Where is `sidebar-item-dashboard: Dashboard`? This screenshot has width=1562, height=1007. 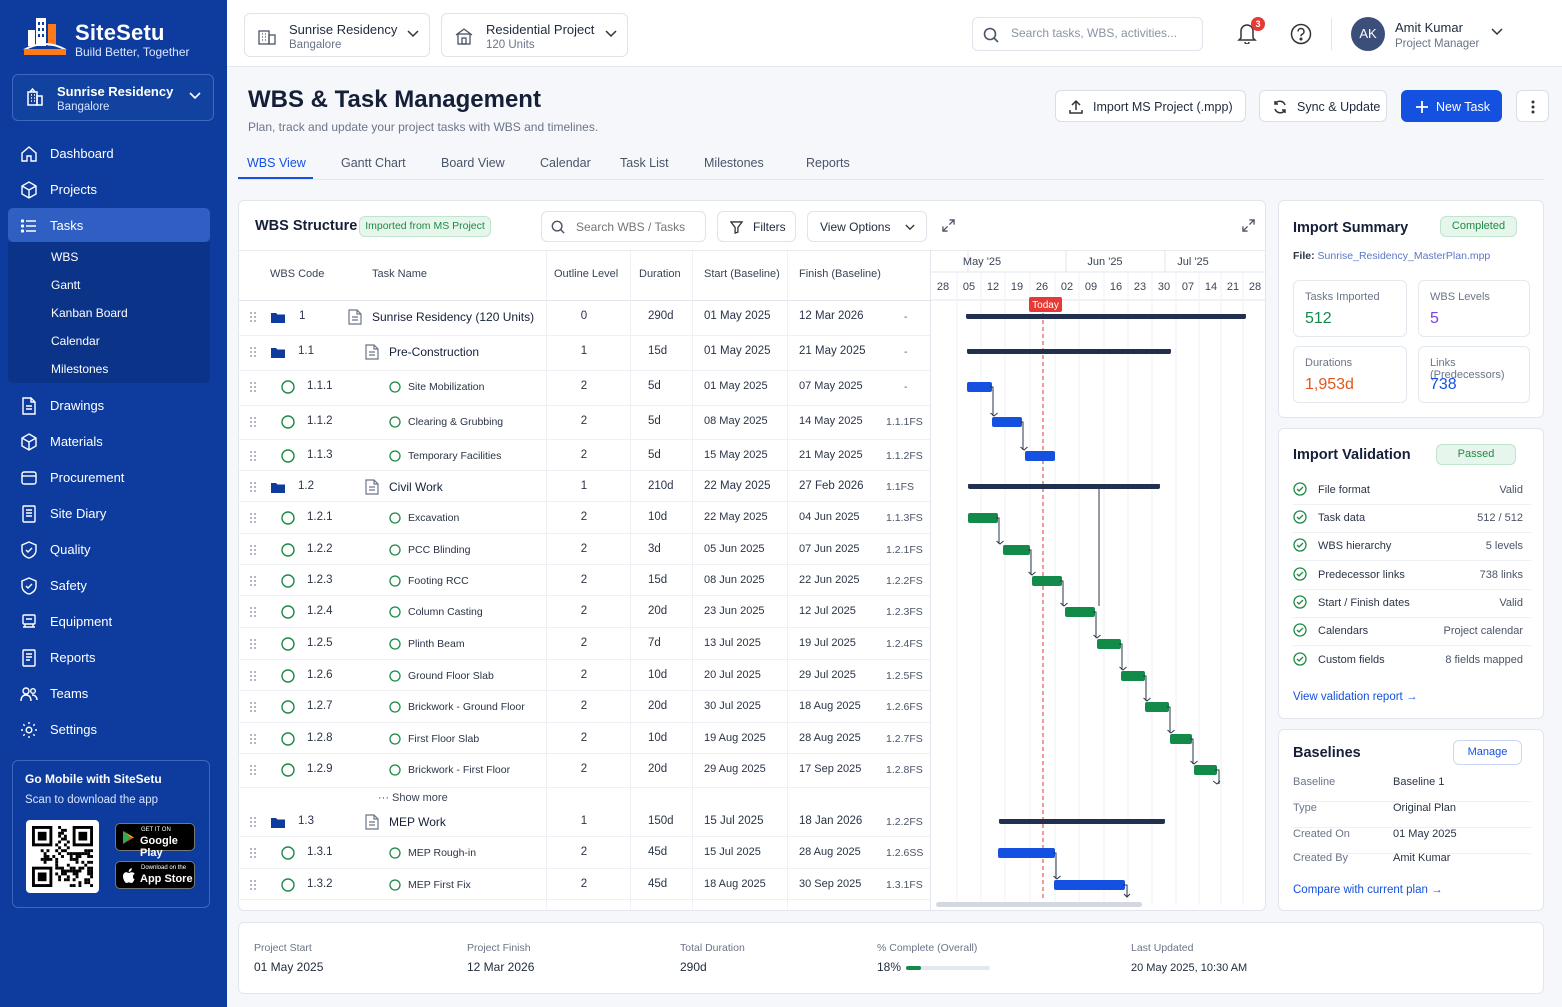 sidebar-item-dashboard: Dashboard is located at coordinates (109, 153).